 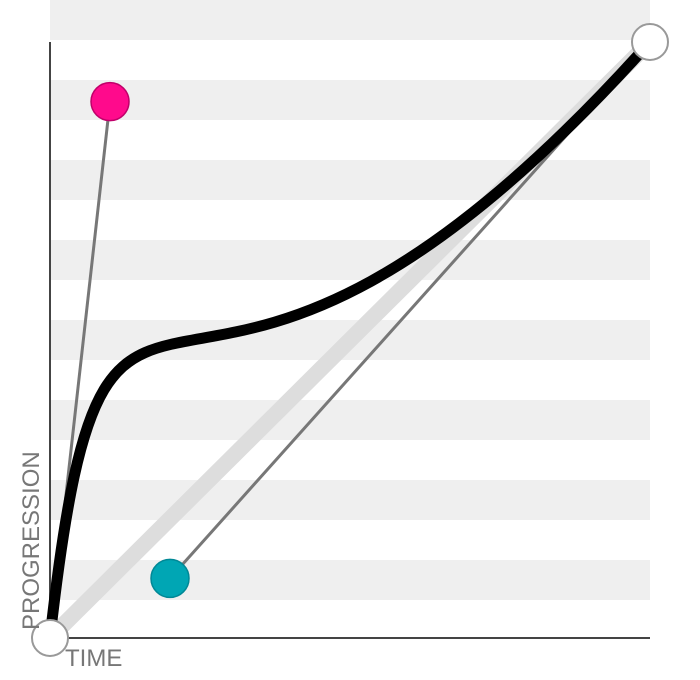 What do you see at coordinates (31, 540) in the screenshot?
I see `y-axis-label: PROGRESSION` at bounding box center [31, 540].